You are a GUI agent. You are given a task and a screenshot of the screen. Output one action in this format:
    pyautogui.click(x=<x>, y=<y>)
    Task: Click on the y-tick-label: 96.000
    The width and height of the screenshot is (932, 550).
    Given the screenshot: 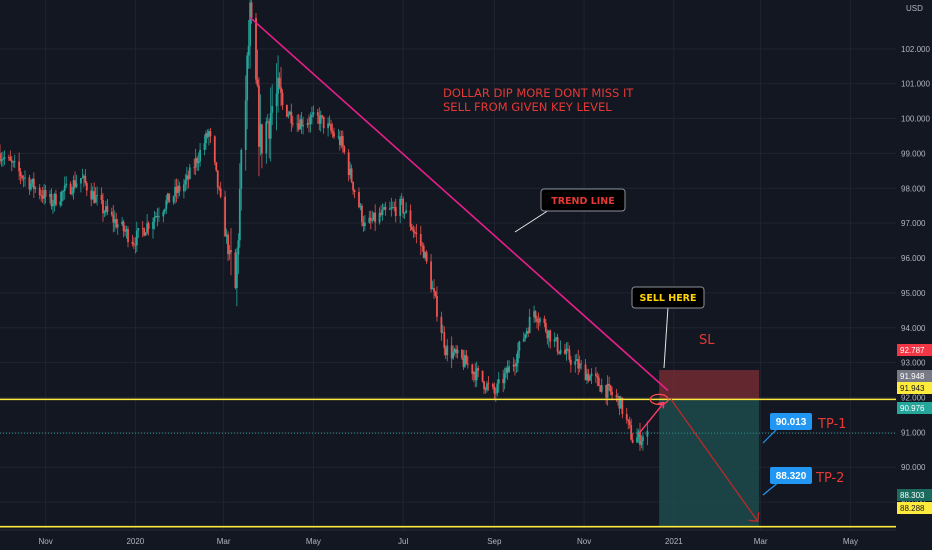 What is the action you would take?
    pyautogui.click(x=913, y=258)
    